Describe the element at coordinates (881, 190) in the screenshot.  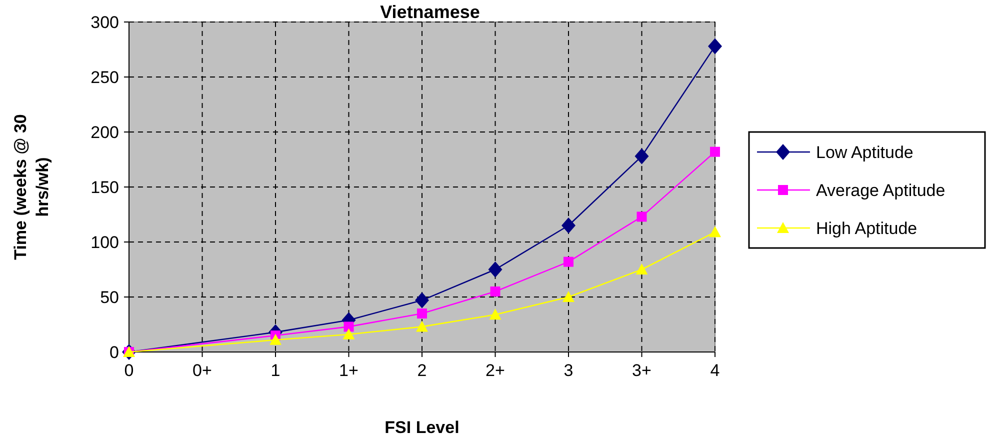
I see `legend-label: Average Aptitude` at that location.